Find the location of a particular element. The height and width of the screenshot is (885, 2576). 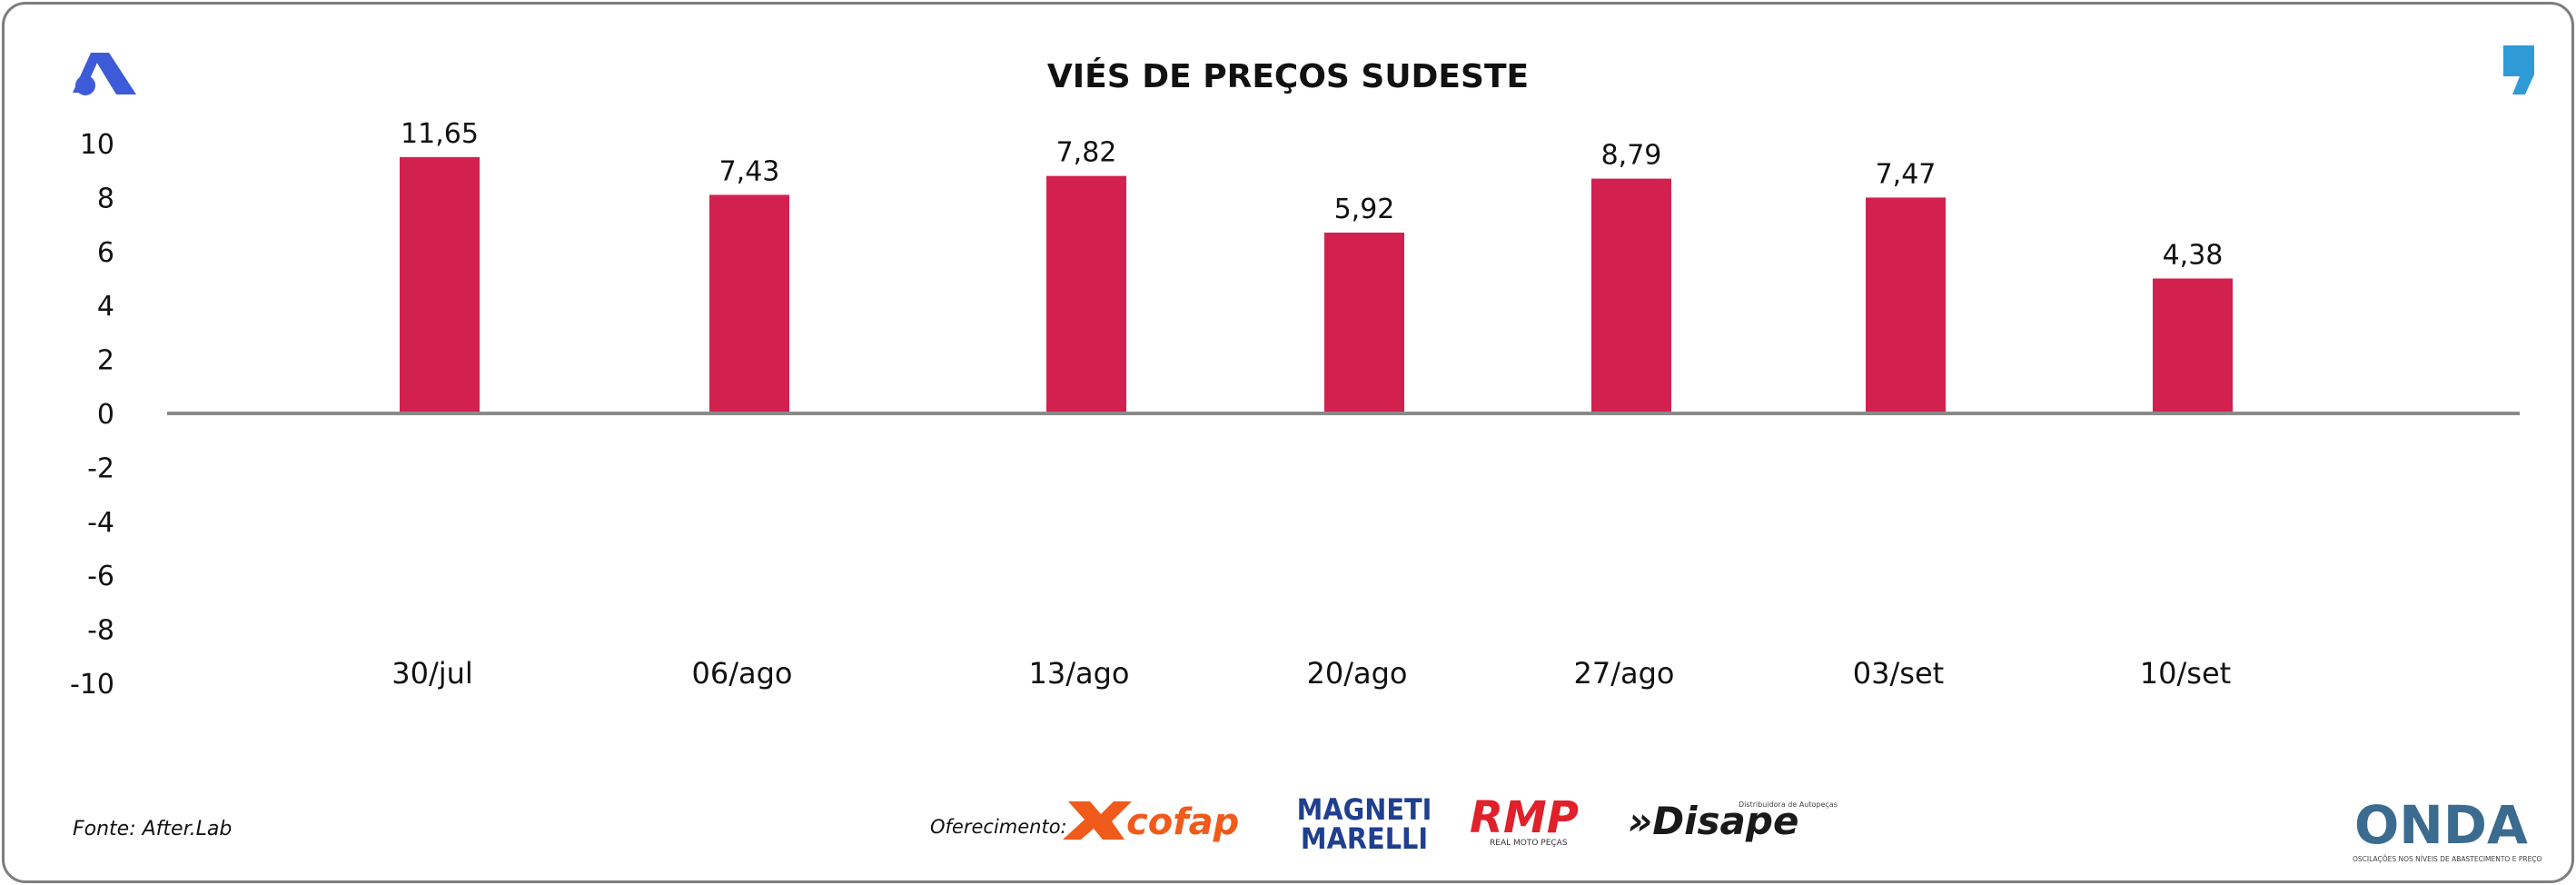

data-label: 11,65 is located at coordinates (440, 134).